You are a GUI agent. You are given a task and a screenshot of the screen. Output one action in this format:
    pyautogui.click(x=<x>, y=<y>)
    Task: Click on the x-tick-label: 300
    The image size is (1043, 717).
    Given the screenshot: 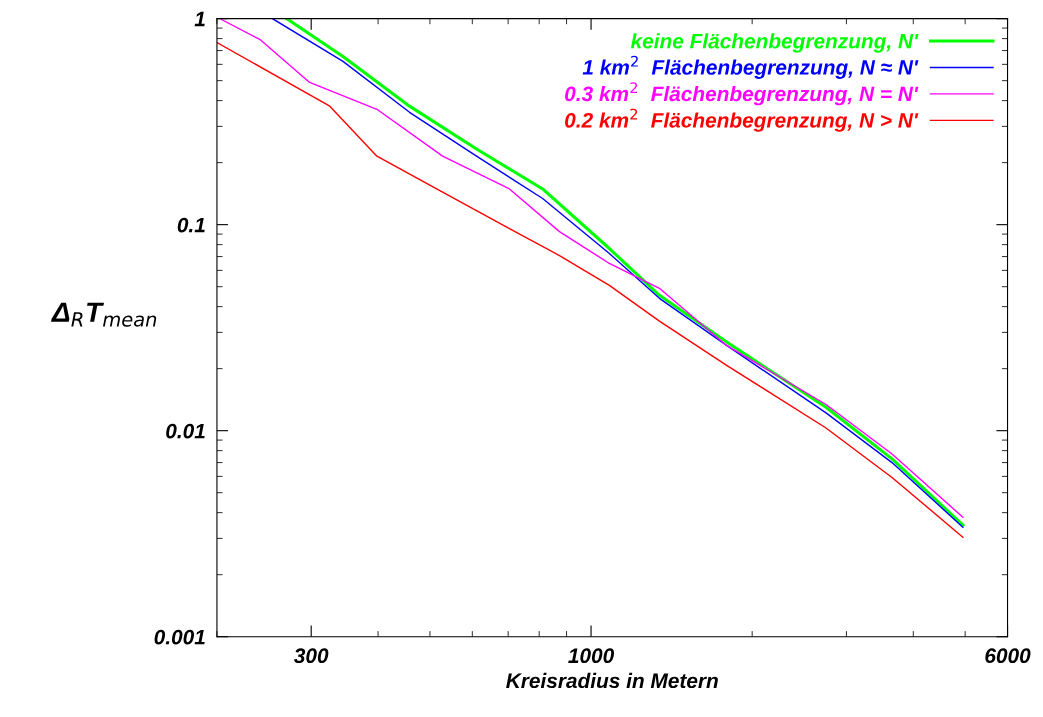 What is the action you would take?
    pyautogui.click(x=311, y=656)
    